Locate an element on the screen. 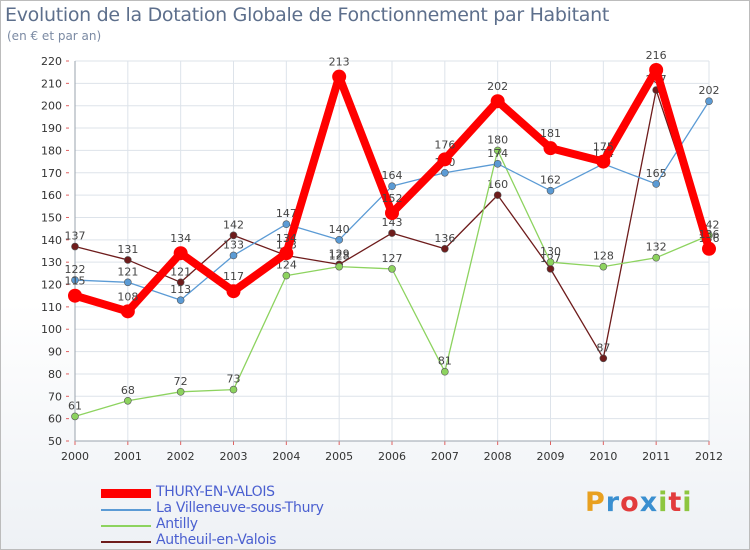  y-tick-label-90: 90 is located at coordinates (55, 352).